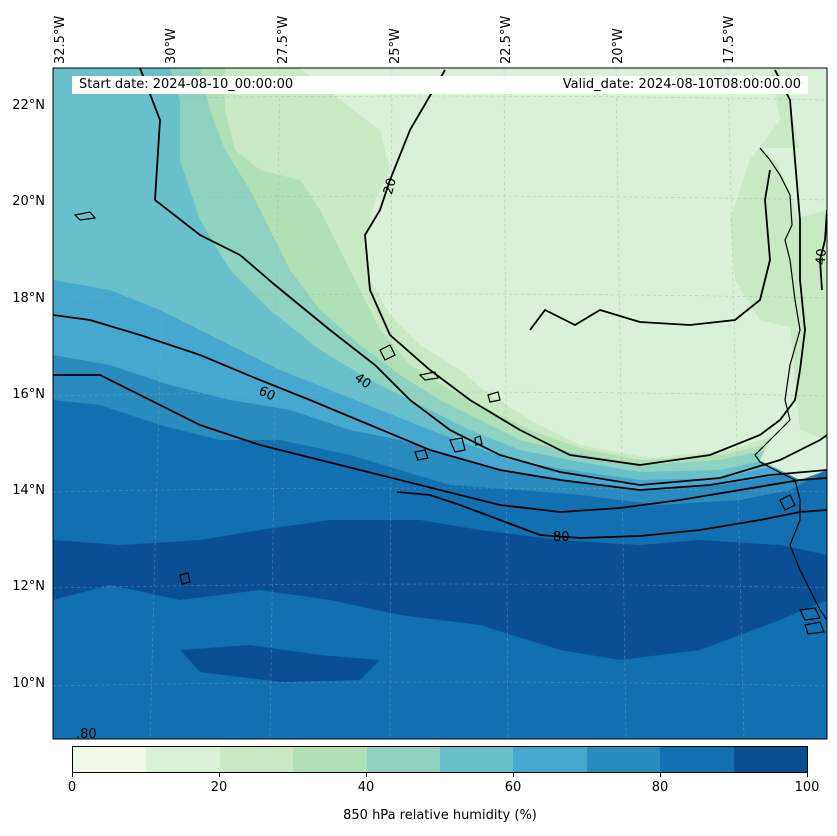 This screenshot has width=837, height=836. Describe the element at coordinates (28, 586) in the screenshot. I see `lat-label-12: 12°N` at that location.